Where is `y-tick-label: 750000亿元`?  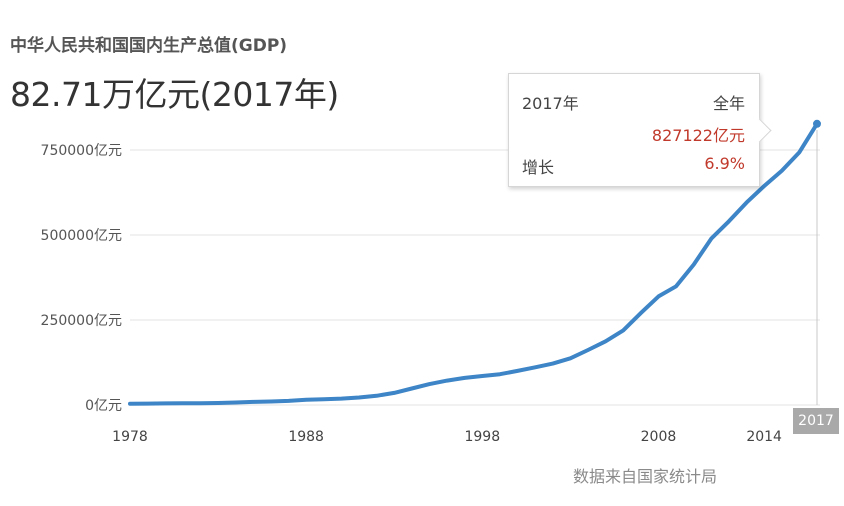 y-tick-label: 750000亿元 is located at coordinates (81, 151).